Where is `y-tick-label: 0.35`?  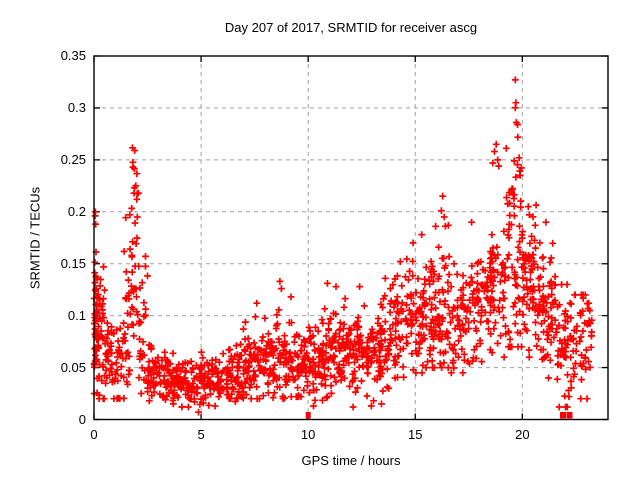
y-tick-label: 0.35 is located at coordinates (73, 55).